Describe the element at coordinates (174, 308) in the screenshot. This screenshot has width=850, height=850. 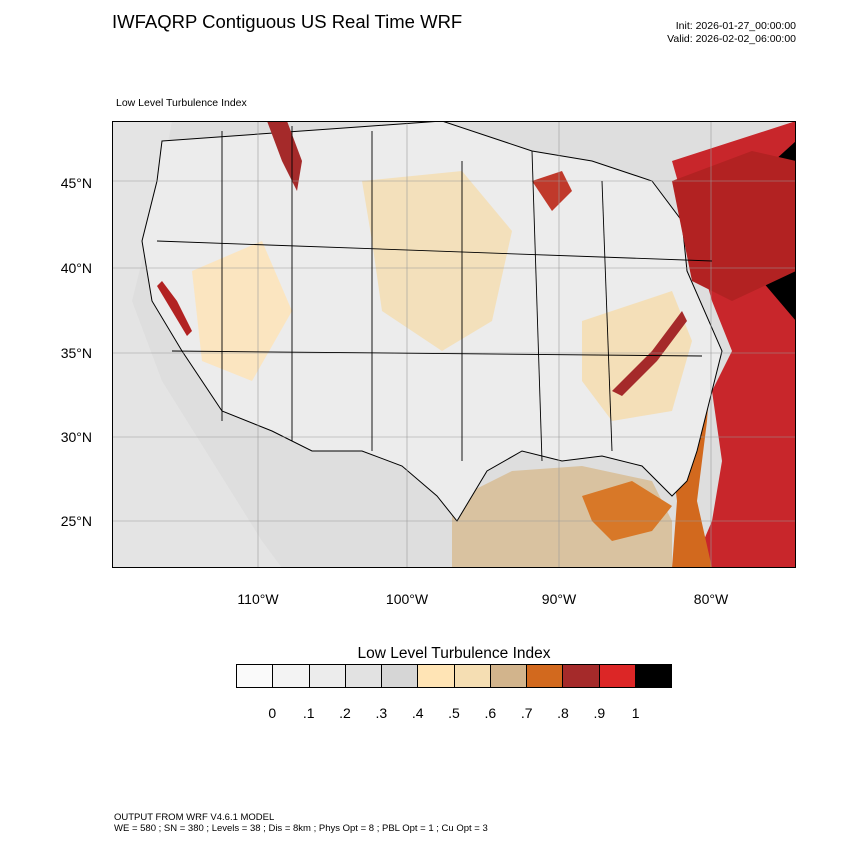
I see `sierra-ridge` at that location.